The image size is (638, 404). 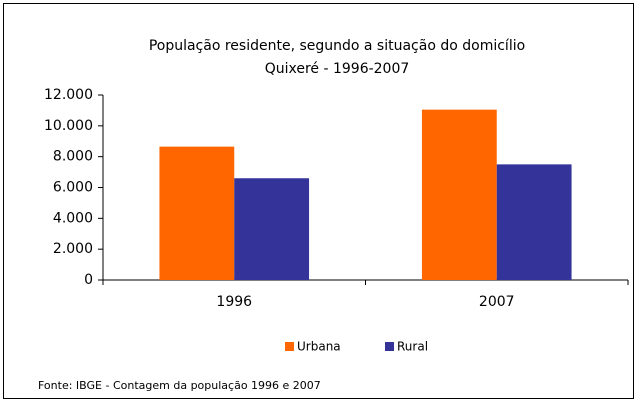 What do you see at coordinates (234, 302) in the screenshot?
I see `x-tick-label: 1996` at bounding box center [234, 302].